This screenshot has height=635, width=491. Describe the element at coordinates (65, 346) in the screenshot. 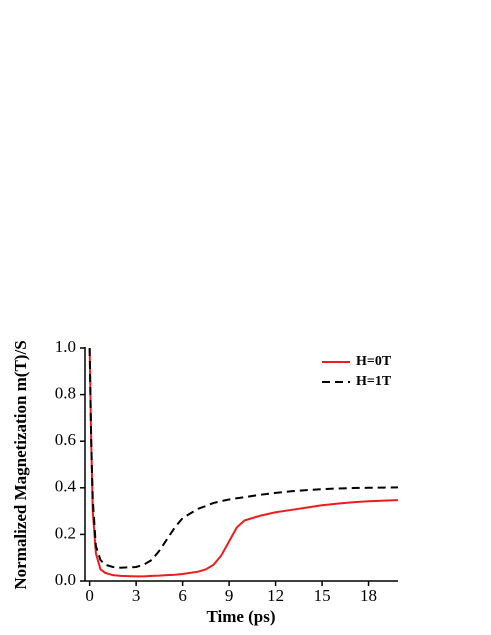

I see `y-tick-label: 1.0` at that location.